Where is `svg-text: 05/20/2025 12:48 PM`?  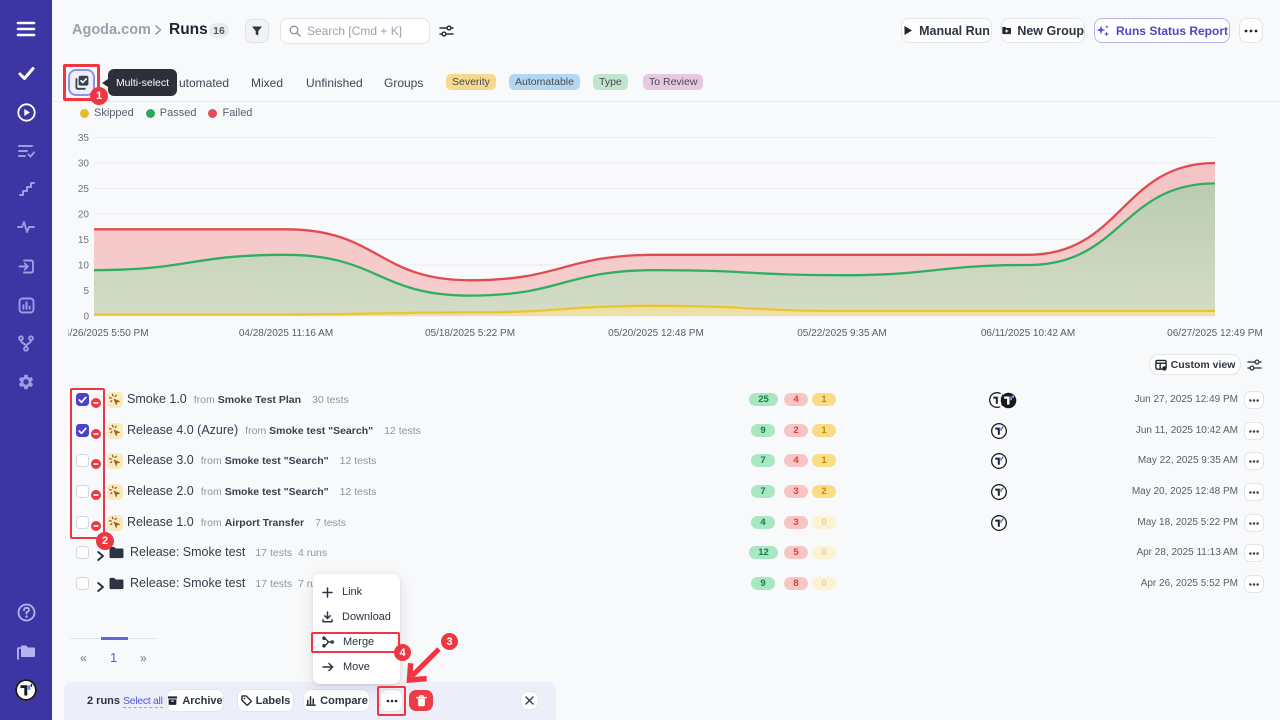 svg-text: 05/20/2025 12:48 PM is located at coordinates (656, 333).